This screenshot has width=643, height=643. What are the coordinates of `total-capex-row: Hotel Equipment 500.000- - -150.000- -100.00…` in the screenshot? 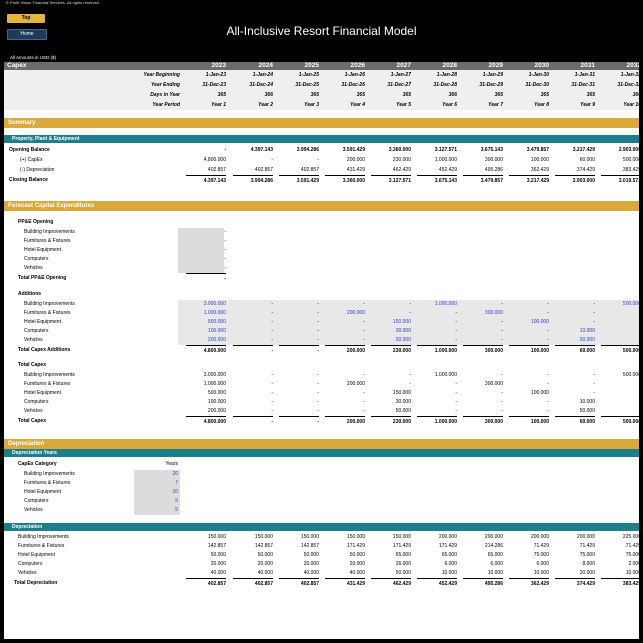 It's located at (321, 393).